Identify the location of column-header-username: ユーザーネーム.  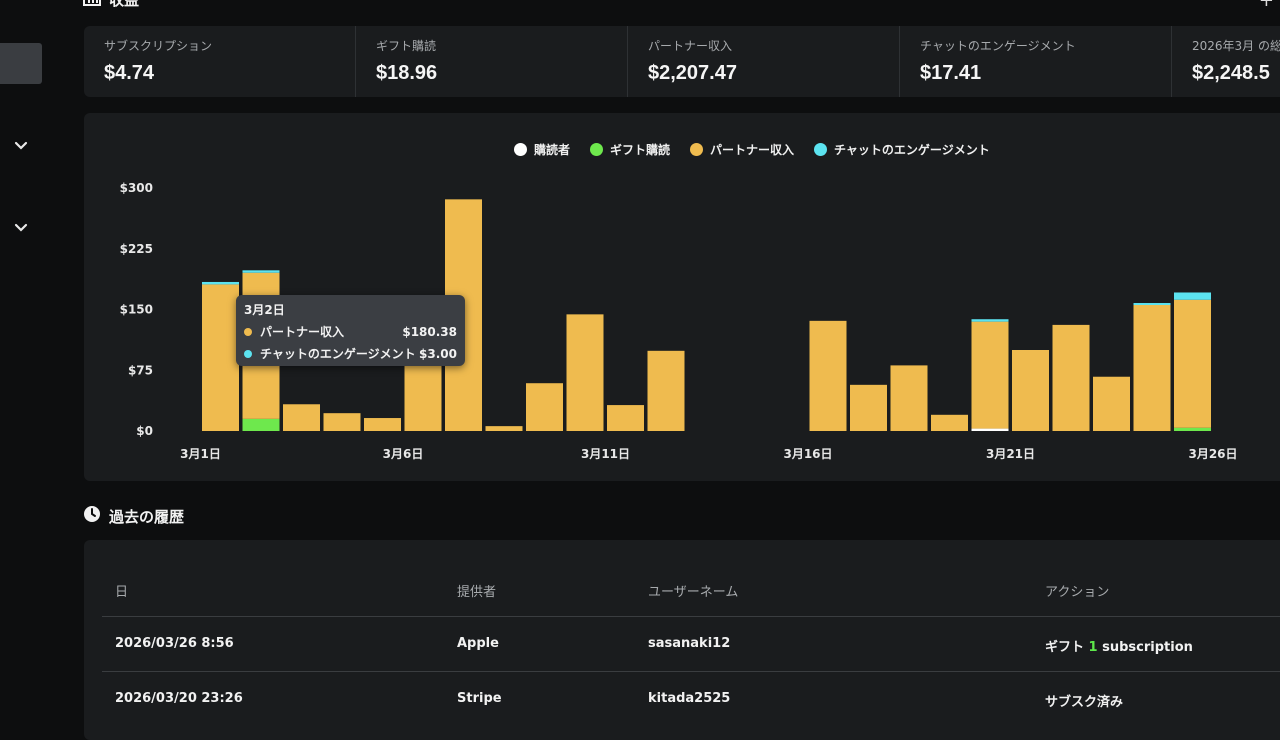
(693, 592).